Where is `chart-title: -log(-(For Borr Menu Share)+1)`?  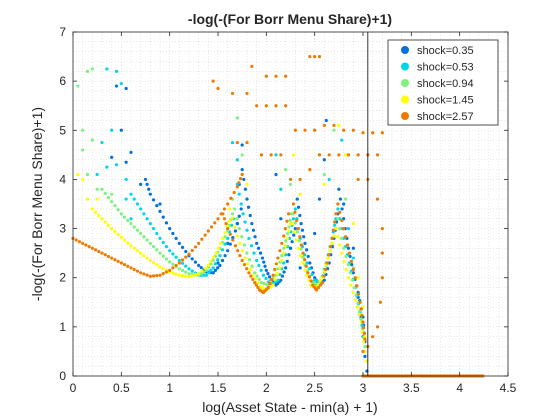 chart-title: -log(-(For Borr Menu Share)+1) is located at coordinates (290, 19).